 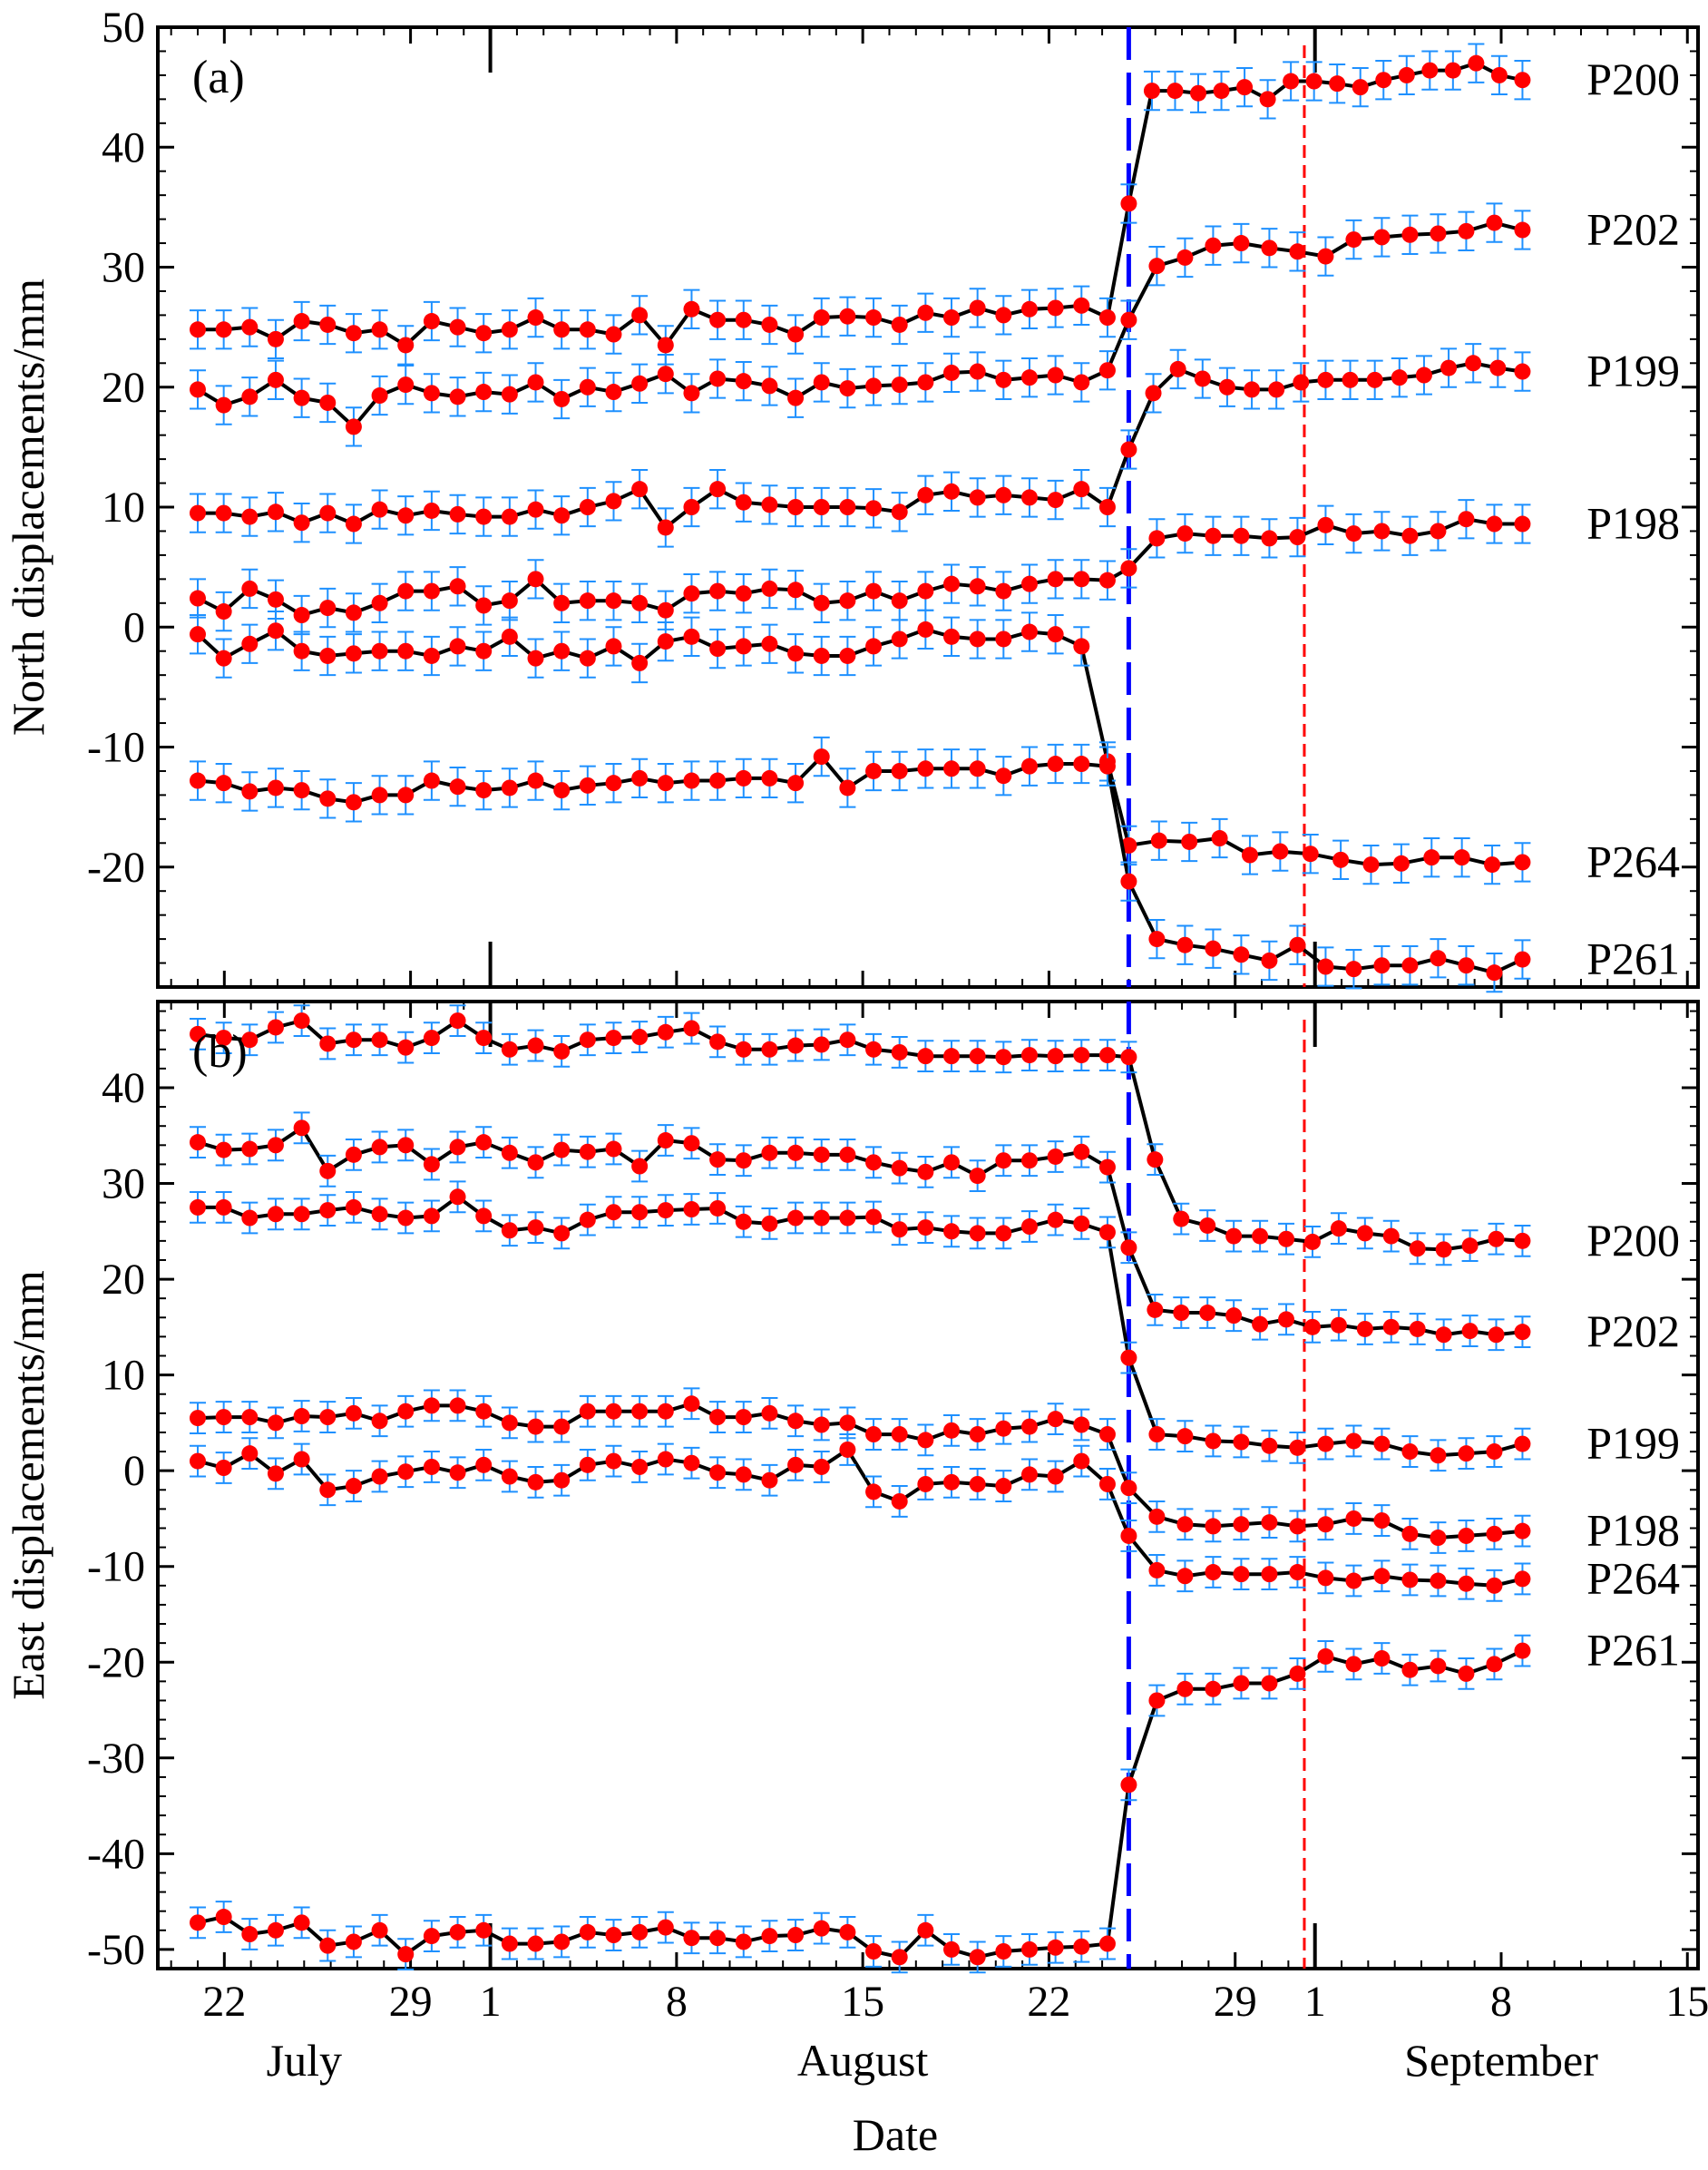 I want to click on y-tick-label: -10, so click(x=116, y=748).